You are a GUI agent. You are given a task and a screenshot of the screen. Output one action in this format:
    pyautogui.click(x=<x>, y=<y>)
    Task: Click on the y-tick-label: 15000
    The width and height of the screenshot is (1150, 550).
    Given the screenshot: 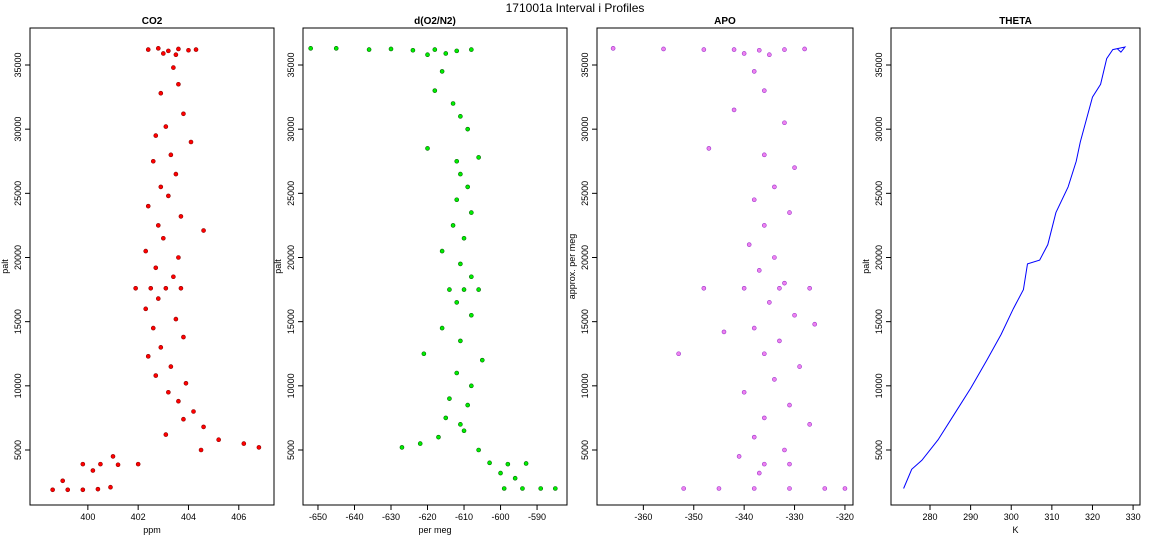 What is the action you would take?
    pyautogui.click(x=879, y=321)
    